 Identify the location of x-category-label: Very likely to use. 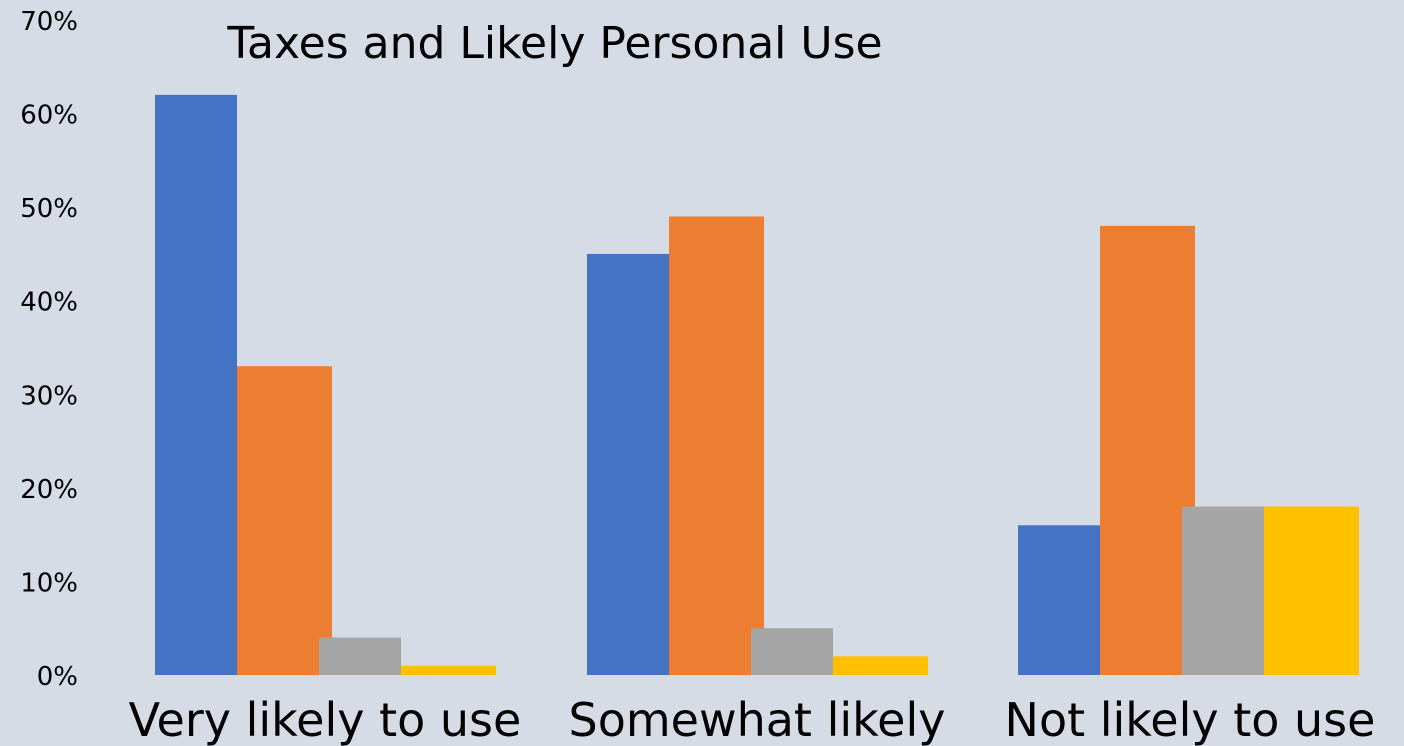
(325, 719).